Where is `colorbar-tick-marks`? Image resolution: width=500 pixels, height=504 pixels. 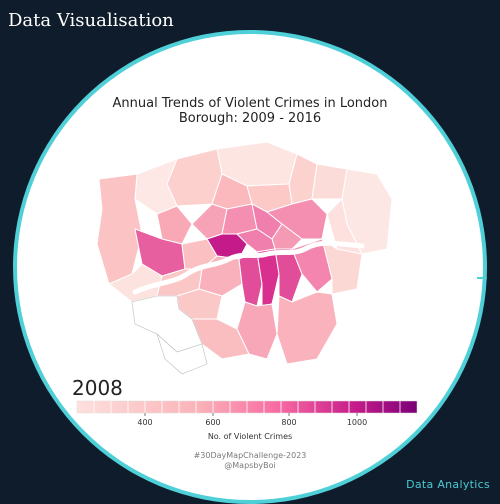
colorbar-tick-marks is located at coordinates (251, 414).